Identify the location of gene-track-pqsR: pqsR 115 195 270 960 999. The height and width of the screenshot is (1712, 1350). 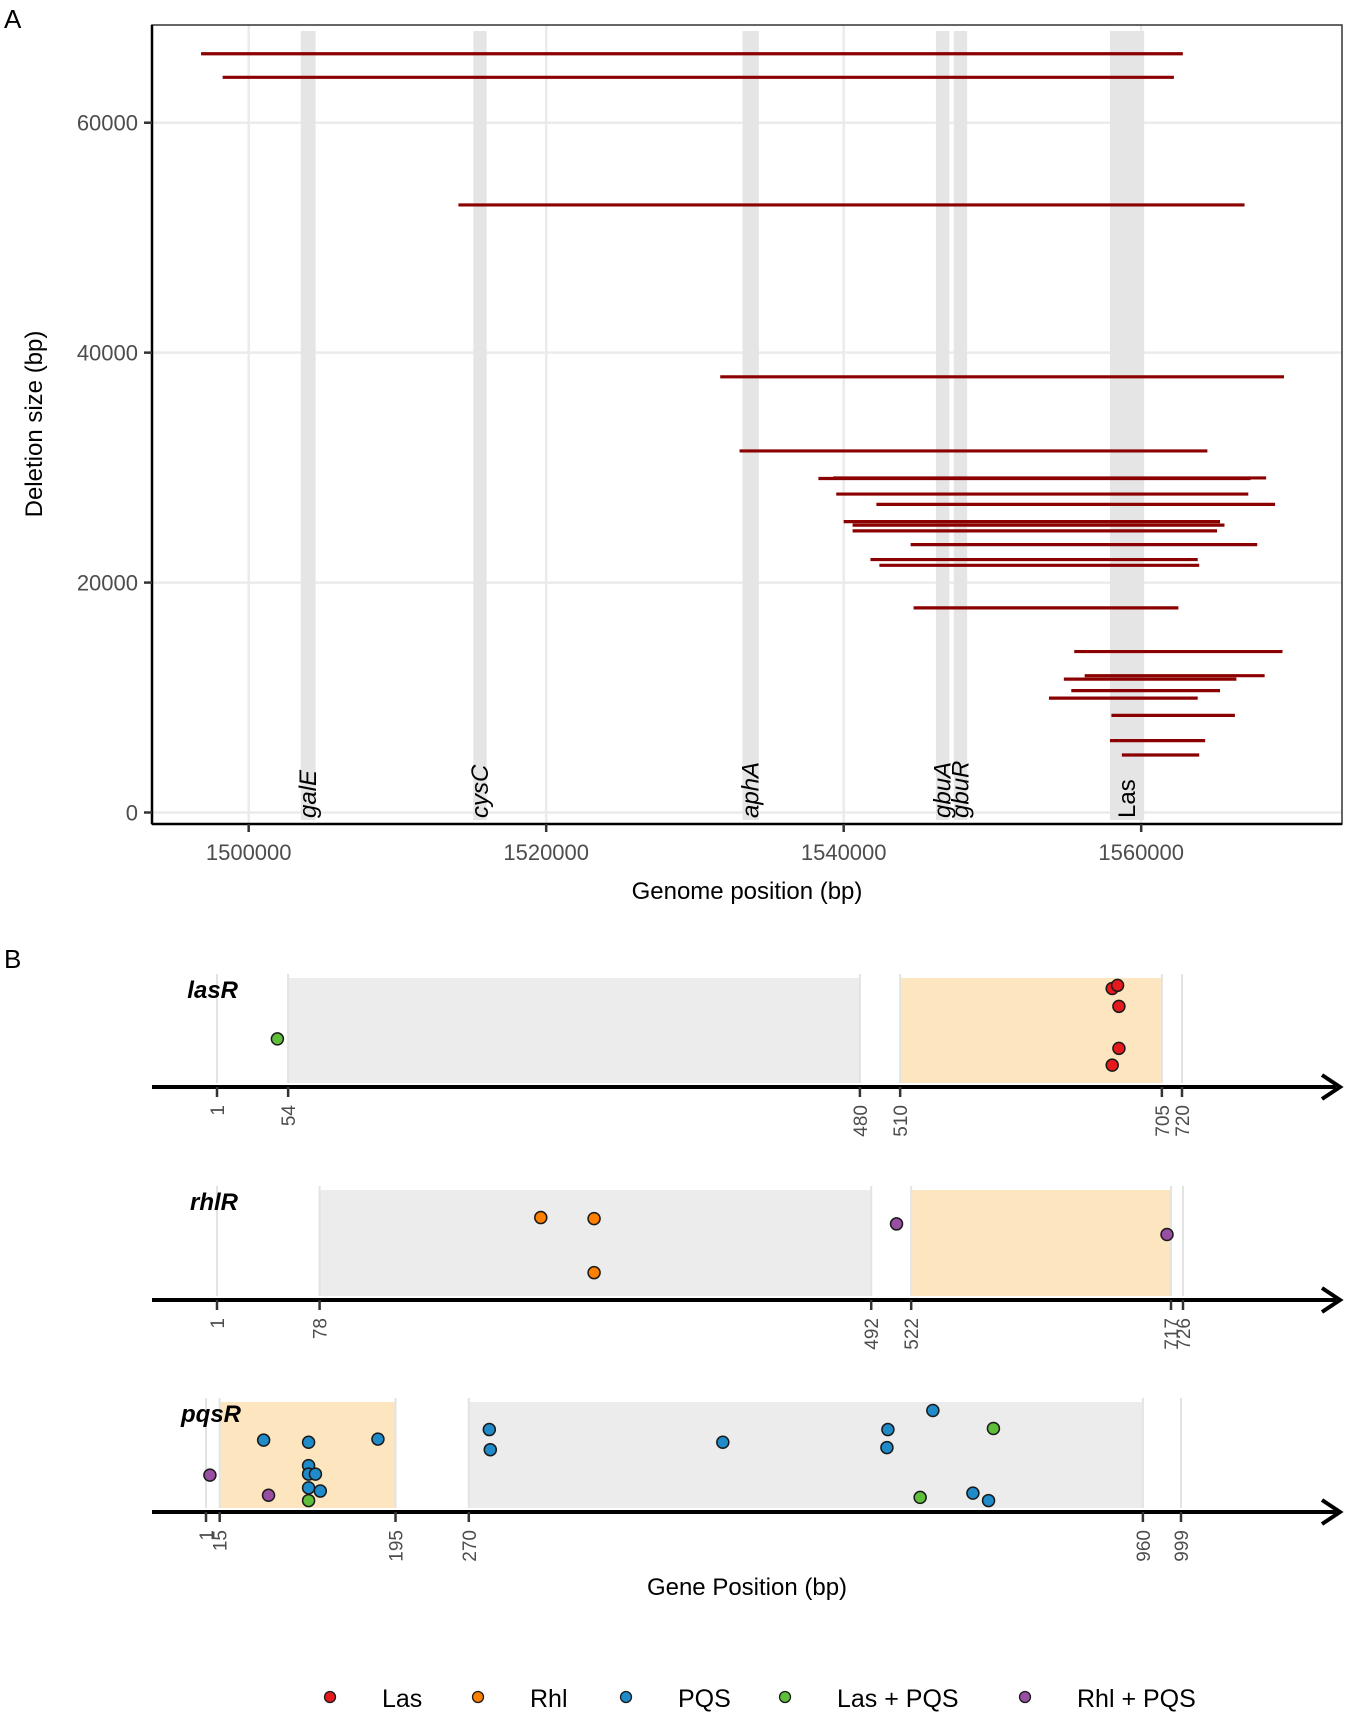
(748, 1480).